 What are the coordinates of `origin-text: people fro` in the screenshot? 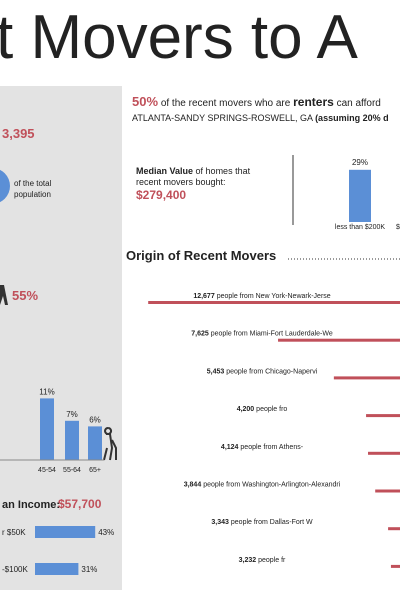 It's located at (271, 409).